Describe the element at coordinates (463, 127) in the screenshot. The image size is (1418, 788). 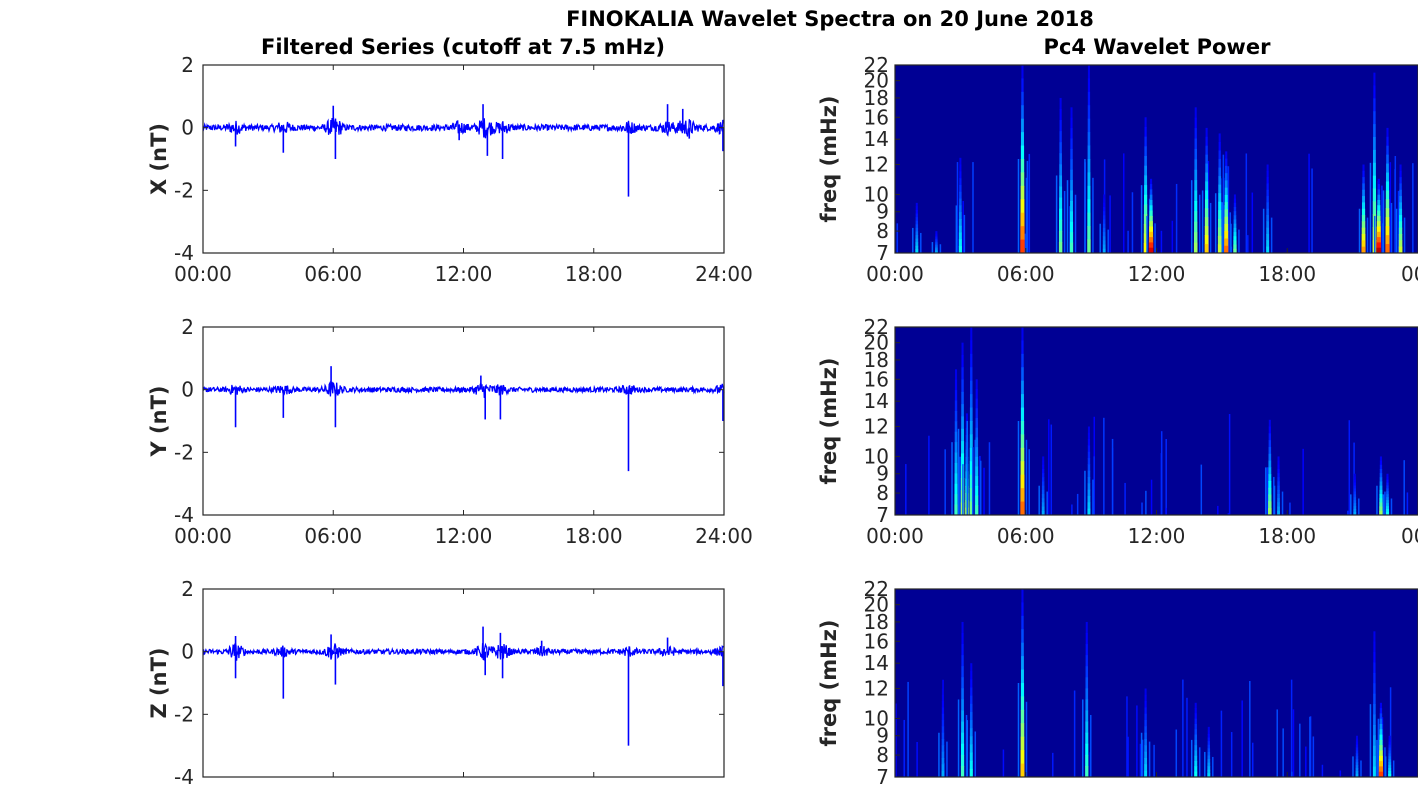
I see `x-series-trace` at that location.